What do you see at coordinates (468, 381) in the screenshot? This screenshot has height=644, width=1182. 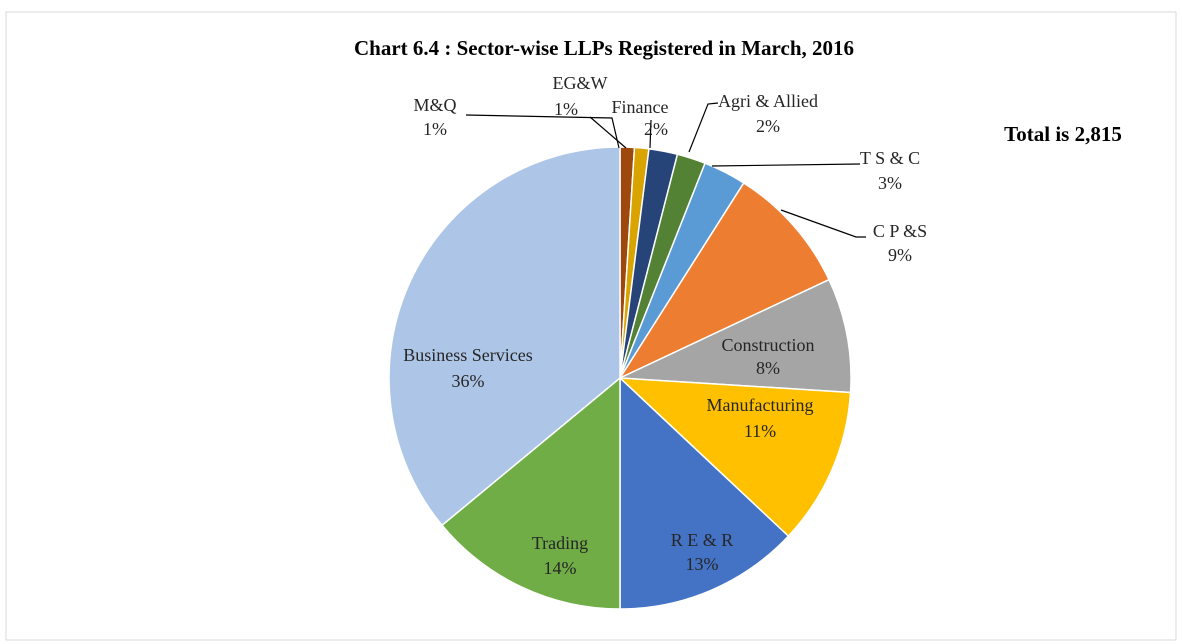 I see `slice-value-label: 36%` at bounding box center [468, 381].